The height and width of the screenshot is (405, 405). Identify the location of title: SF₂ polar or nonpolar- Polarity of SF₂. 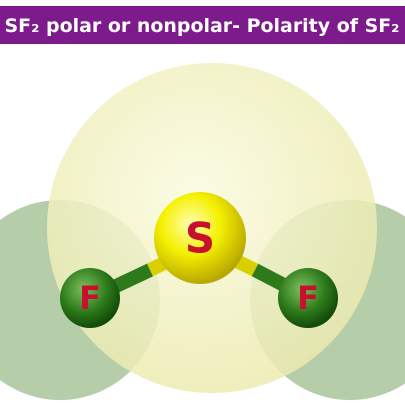
(202, 26).